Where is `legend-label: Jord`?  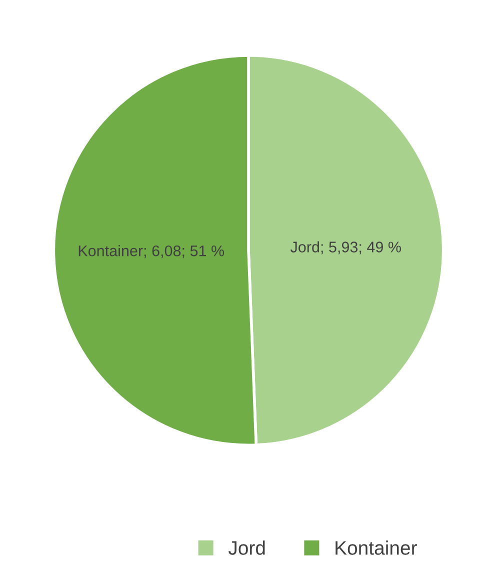
legend-label: Jord is located at coordinates (246, 547).